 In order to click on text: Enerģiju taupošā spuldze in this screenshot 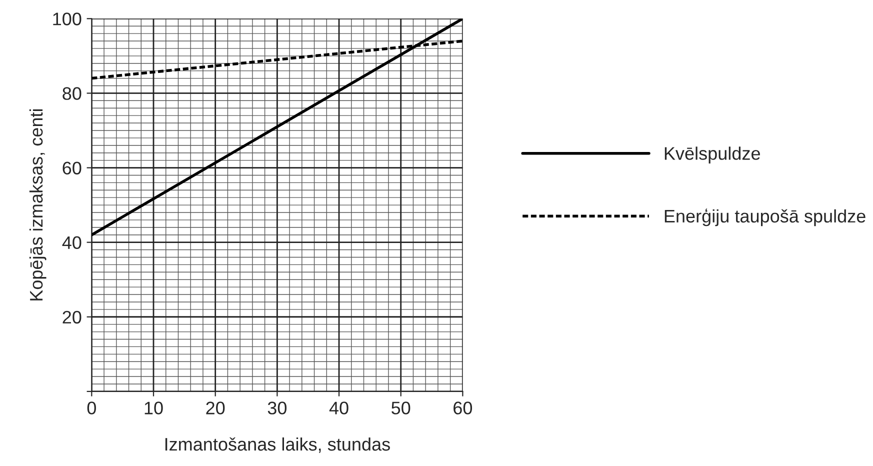, I will do `click(765, 217)`.